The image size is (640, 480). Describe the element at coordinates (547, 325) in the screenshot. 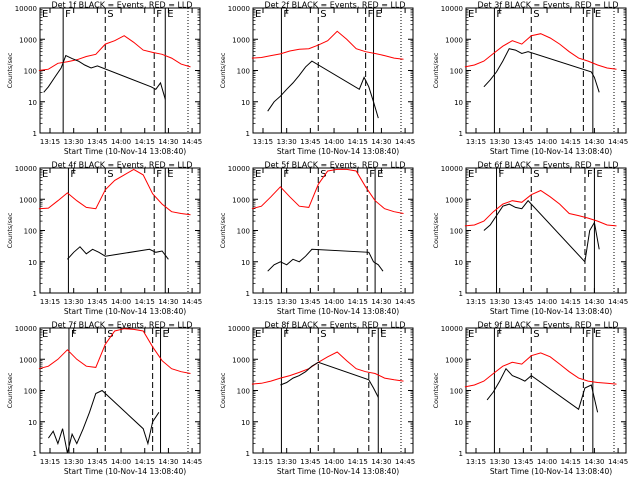

I see `panel-title: Det 9f BLACK = Events, RED = LLD` at that location.